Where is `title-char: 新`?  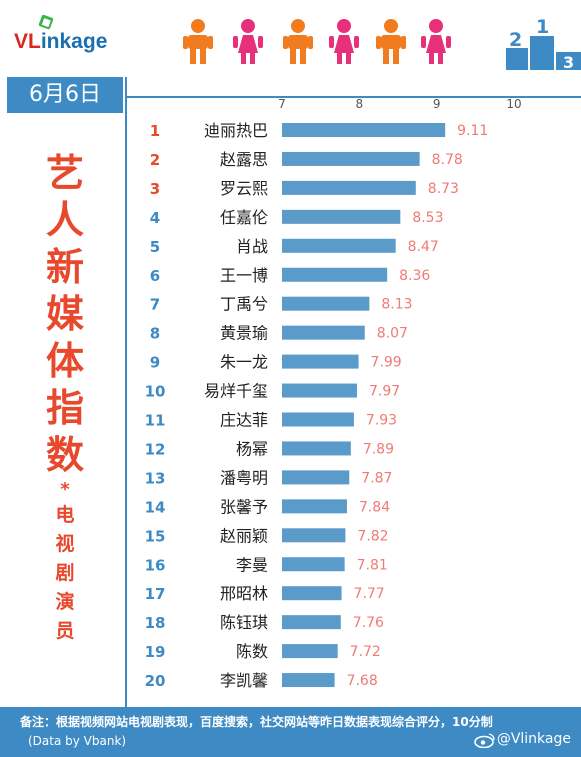 title-char: 新 is located at coordinates (64, 267).